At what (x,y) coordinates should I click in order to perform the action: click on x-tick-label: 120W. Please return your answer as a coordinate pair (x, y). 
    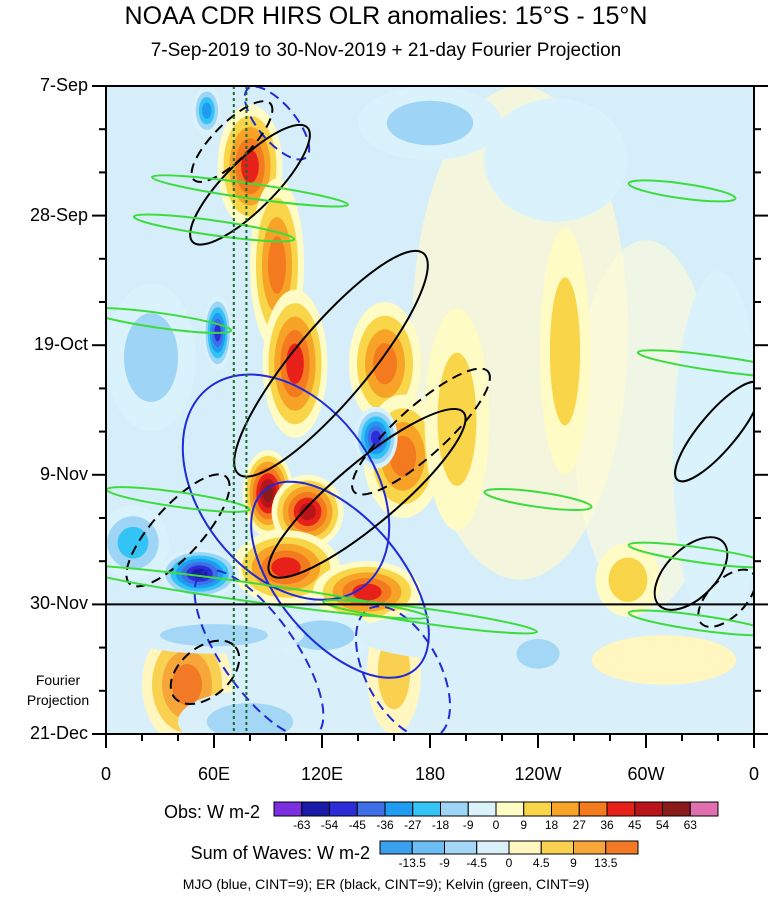
    Looking at the image, I should click on (538, 774).